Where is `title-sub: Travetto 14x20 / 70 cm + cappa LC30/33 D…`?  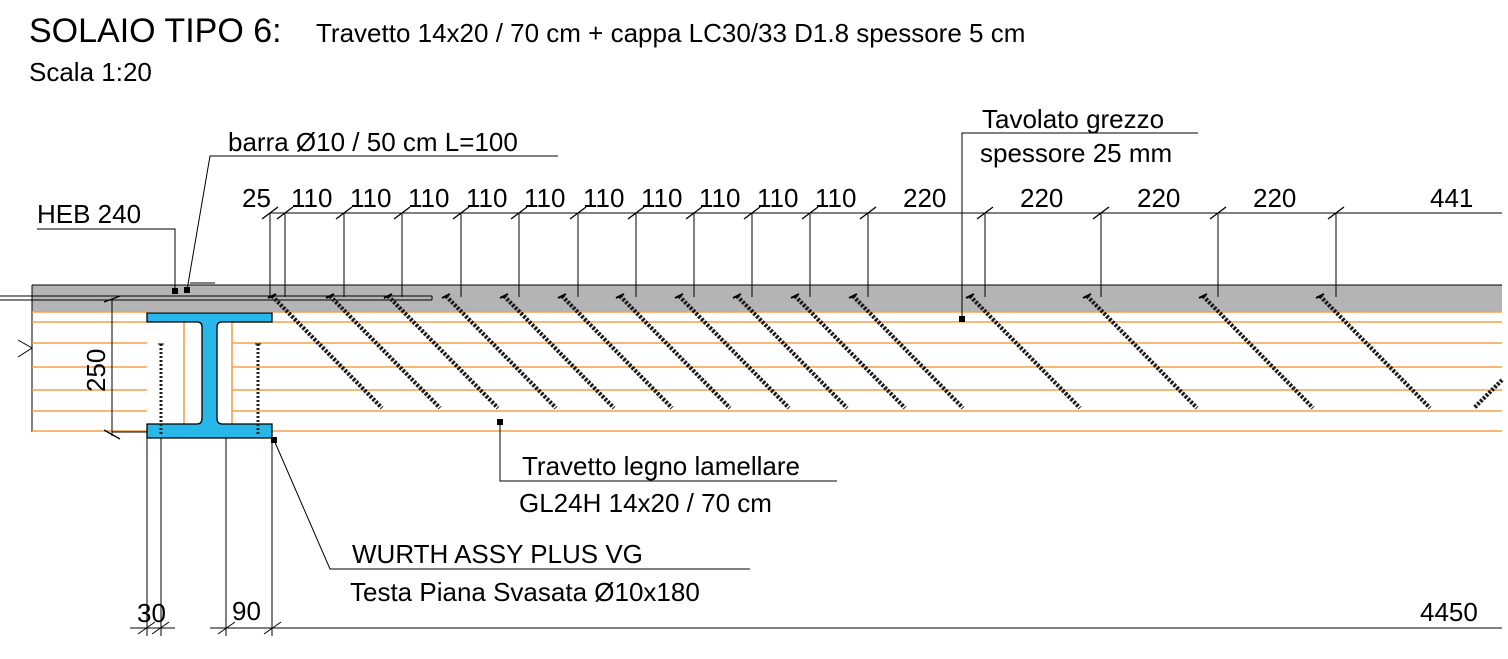 title-sub: Travetto 14x20 / 70 cm + cappa LC30/33 D… is located at coordinates (670, 33).